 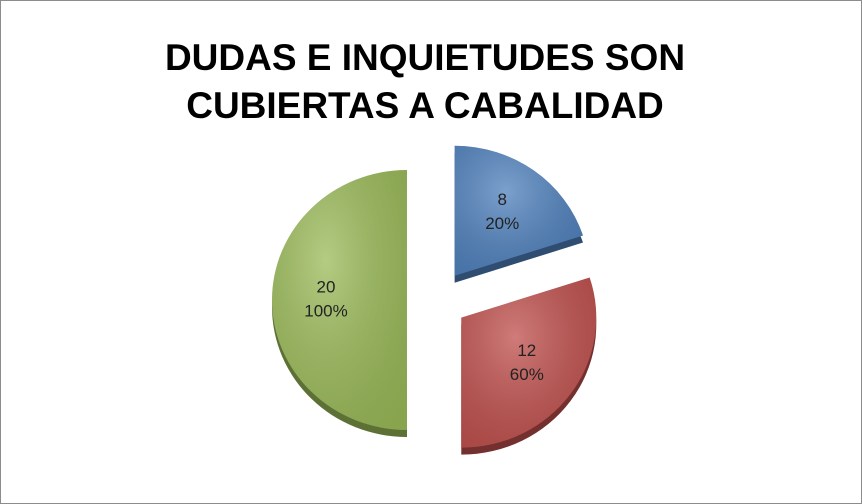 I want to click on data-label: 8, so click(x=502, y=199).